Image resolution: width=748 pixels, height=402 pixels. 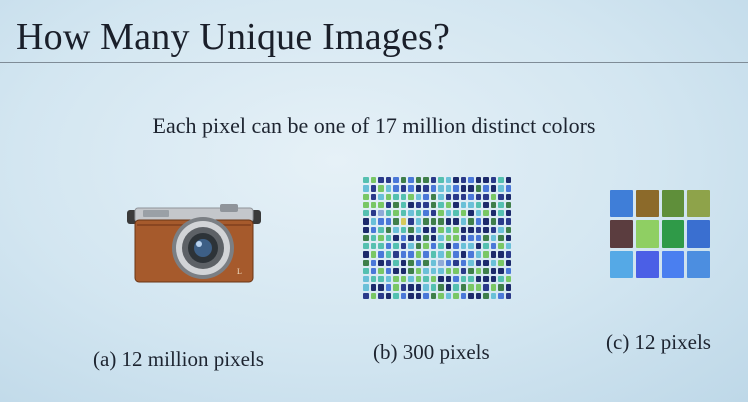 What do you see at coordinates (239, 271) in the screenshot?
I see `svg-text: L` at bounding box center [239, 271].